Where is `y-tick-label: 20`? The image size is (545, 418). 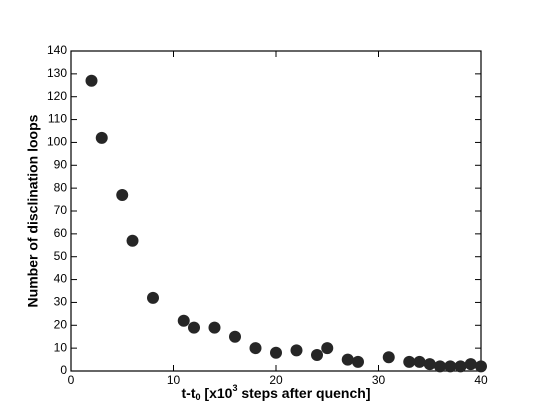 y-tick-label: 20 is located at coordinates (61, 324).